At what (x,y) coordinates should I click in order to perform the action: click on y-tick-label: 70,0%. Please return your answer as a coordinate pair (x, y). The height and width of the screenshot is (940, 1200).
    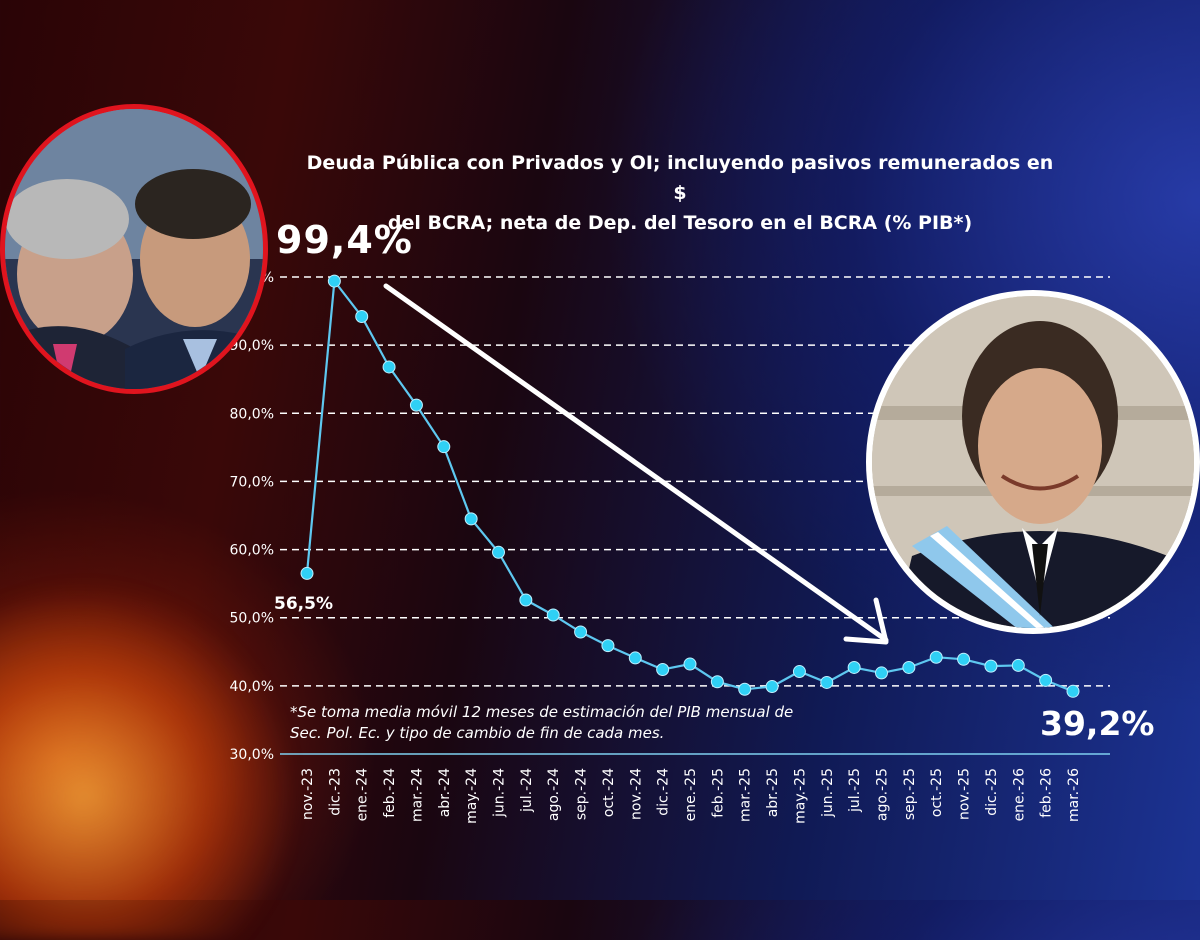
    Looking at the image, I should click on (252, 482).